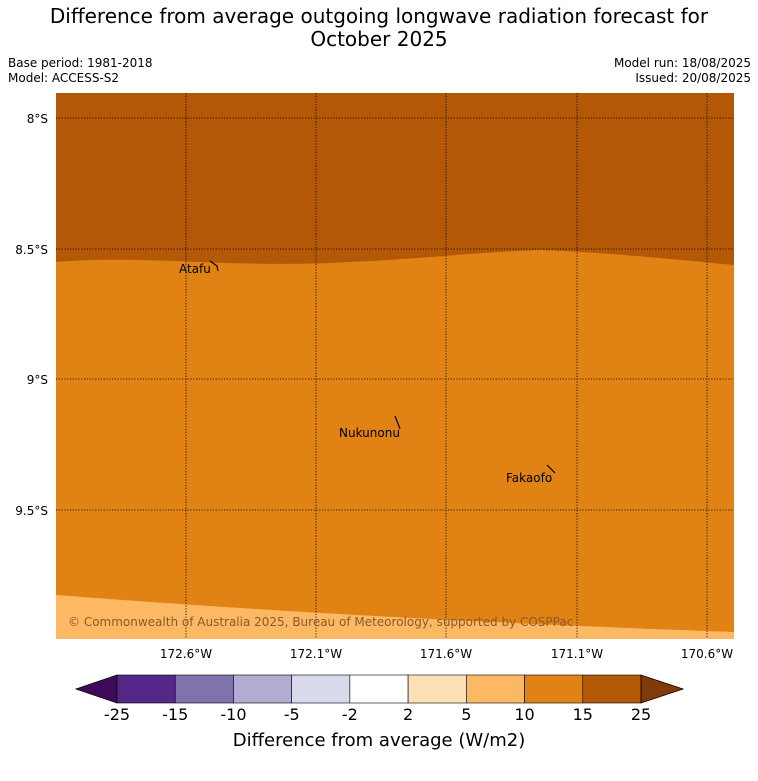 The image size is (758, 781). I want to click on colorbar-tick-label: 2, so click(408, 714).